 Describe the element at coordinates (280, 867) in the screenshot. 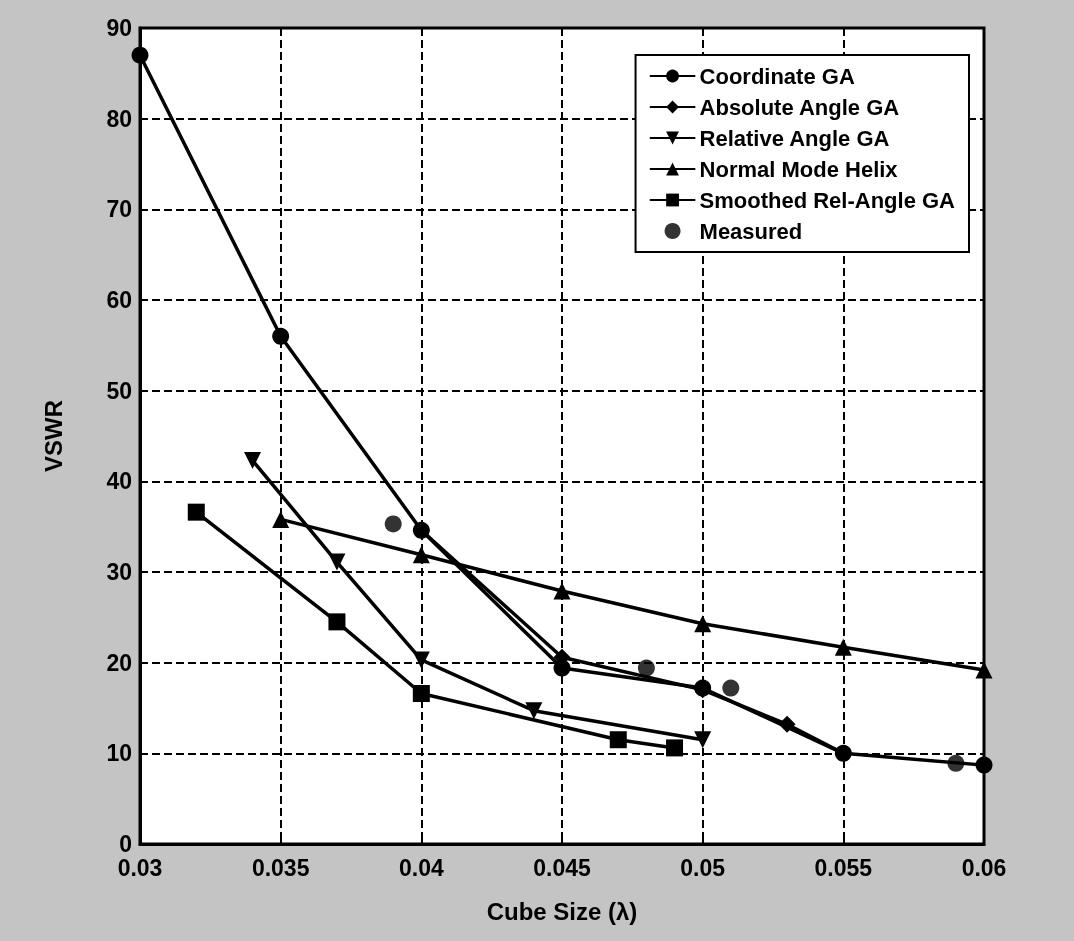

I see `x-tick-label: 0.035` at that location.